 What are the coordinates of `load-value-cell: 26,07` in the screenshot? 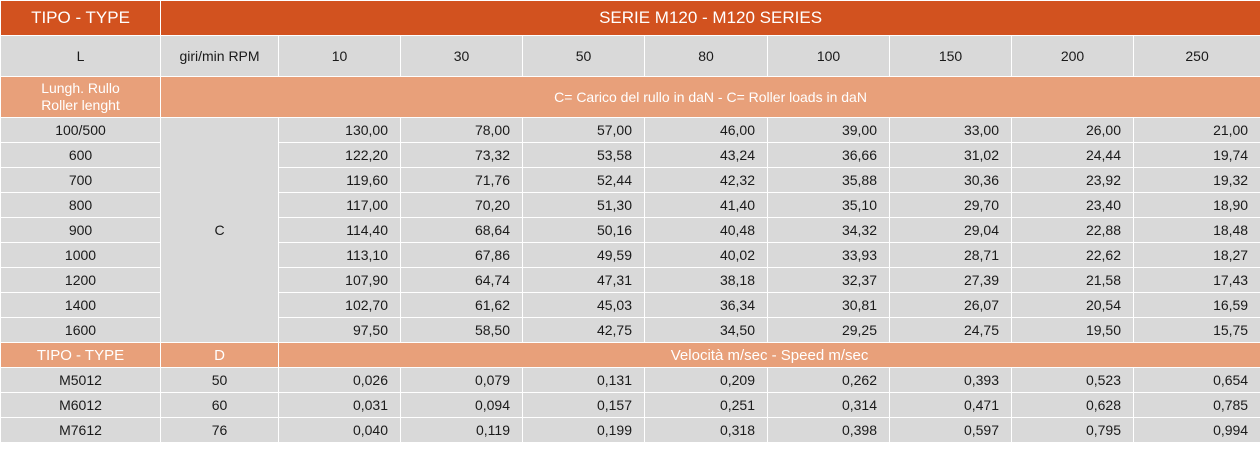 It's located at (950, 305).